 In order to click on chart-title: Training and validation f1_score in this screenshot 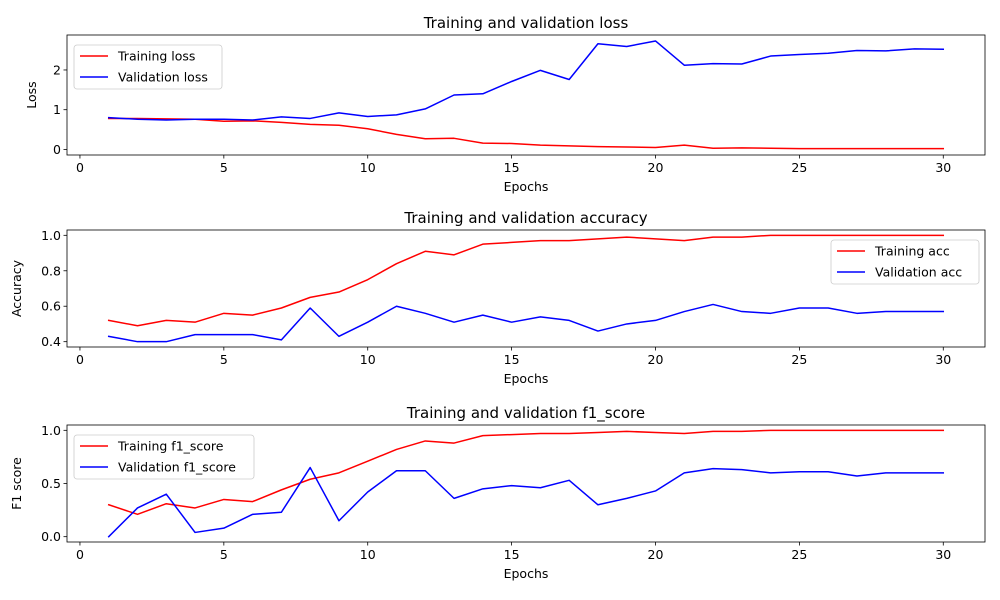, I will do `click(525, 413)`.